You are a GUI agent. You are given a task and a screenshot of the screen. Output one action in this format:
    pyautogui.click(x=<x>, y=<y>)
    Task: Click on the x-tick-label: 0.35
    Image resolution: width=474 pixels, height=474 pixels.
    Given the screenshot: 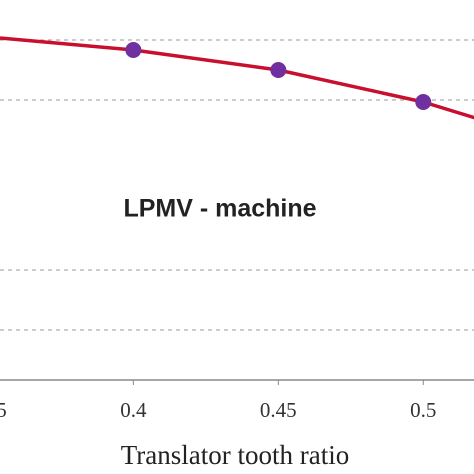 What is the action you would take?
    pyautogui.click(x=3, y=410)
    